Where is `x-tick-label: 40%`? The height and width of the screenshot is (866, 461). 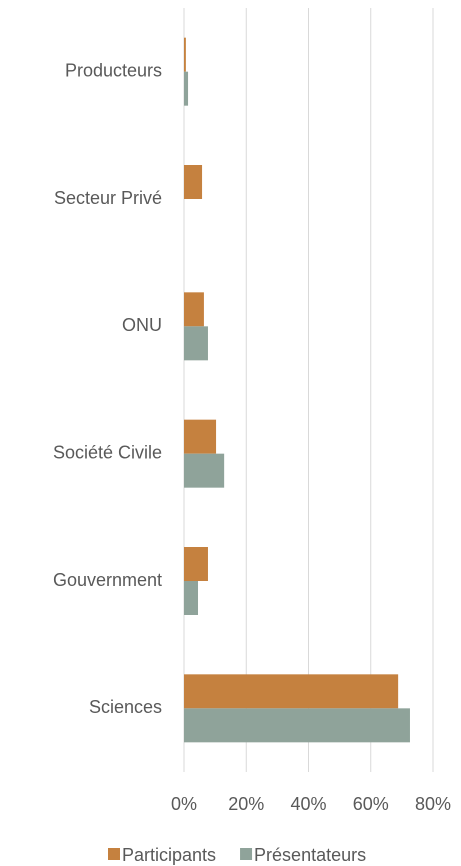 x-tick-label: 40% is located at coordinates (308, 804).